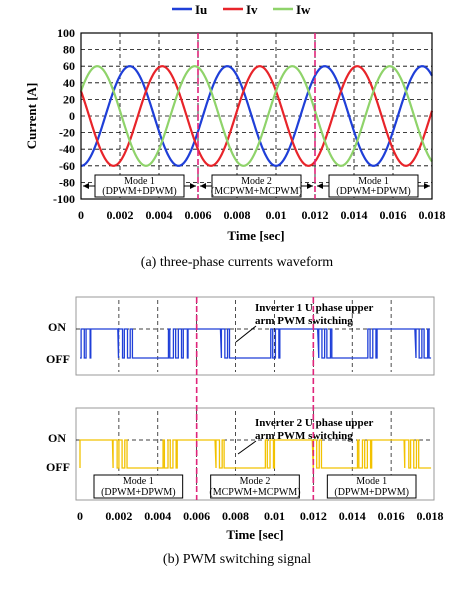 The width and height of the screenshot is (474, 594). What do you see at coordinates (255, 235) in the screenshot?
I see `x-axis-label-a: Time [sec]` at bounding box center [255, 235].